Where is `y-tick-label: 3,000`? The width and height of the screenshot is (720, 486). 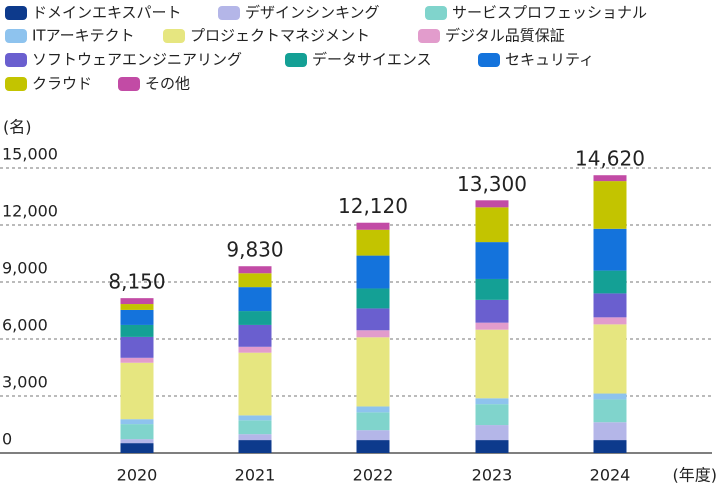
y-tick-label: 3,000 is located at coordinates (25, 382).